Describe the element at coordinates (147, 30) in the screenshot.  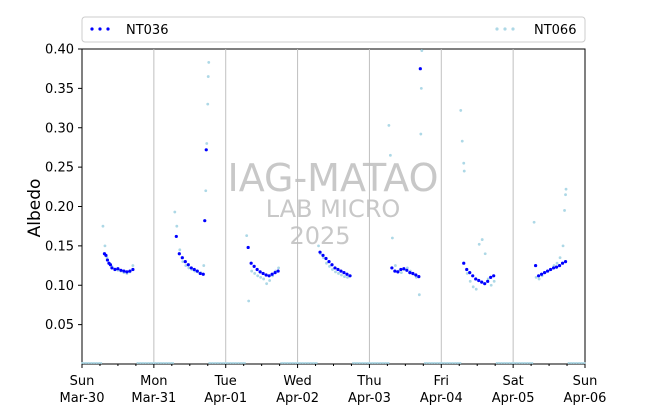
I see `legend-label-nt036: NT036` at that location.